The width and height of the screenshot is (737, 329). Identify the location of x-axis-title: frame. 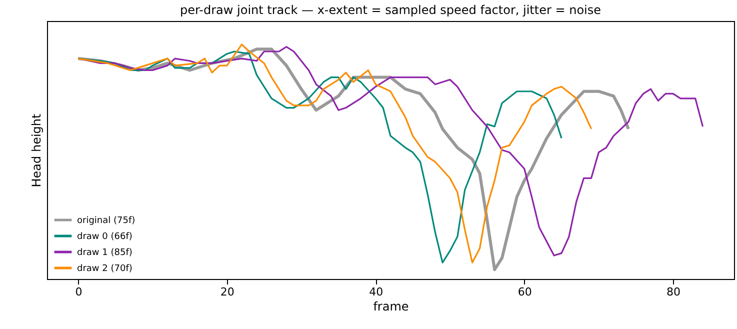
(391, 307).